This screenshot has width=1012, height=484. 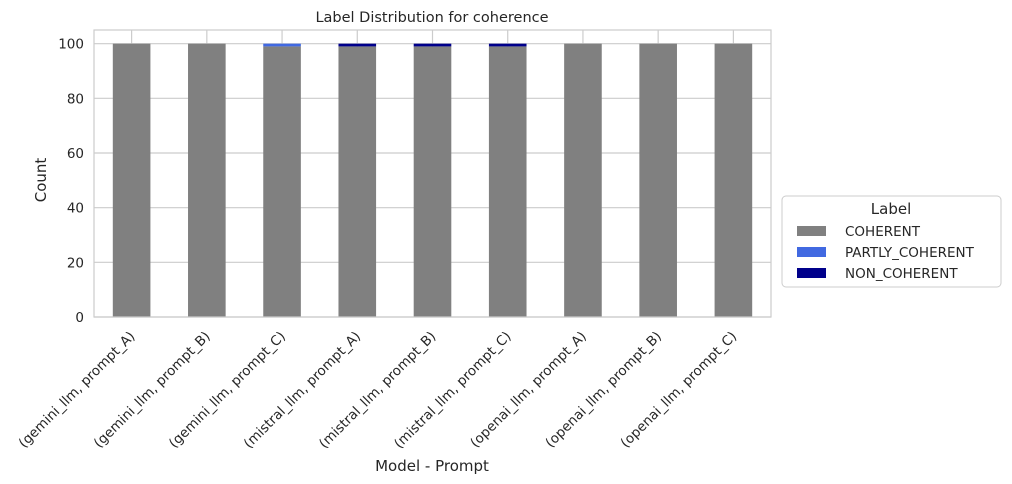 What do you see at coordinates (75, 99) in the screenshot?
I see `y-tick-label: 80` at bounding box center [75, 99].